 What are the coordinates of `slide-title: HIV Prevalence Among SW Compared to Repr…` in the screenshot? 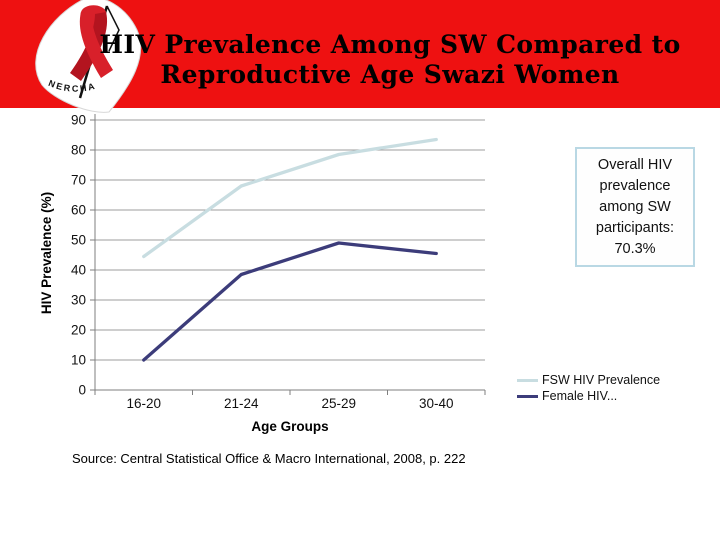 It's located at (390, 60).